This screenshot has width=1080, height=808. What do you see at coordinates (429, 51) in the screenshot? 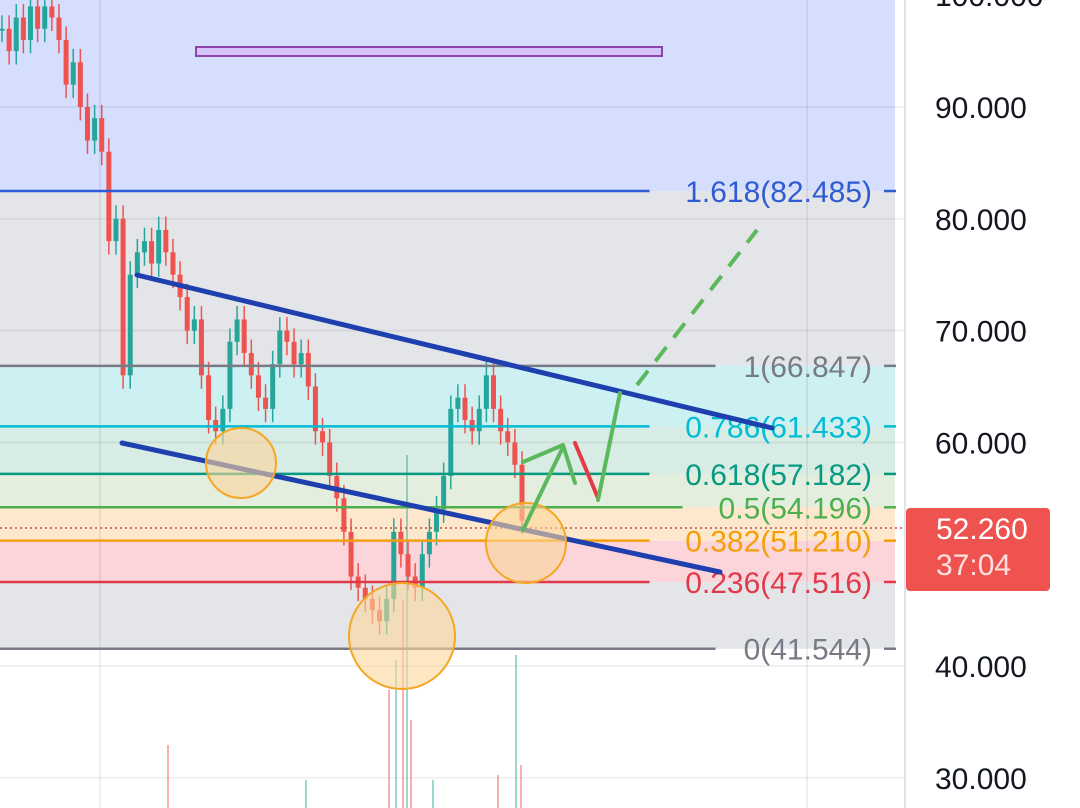
I see `purple-box` at bounding box center [429, 51].